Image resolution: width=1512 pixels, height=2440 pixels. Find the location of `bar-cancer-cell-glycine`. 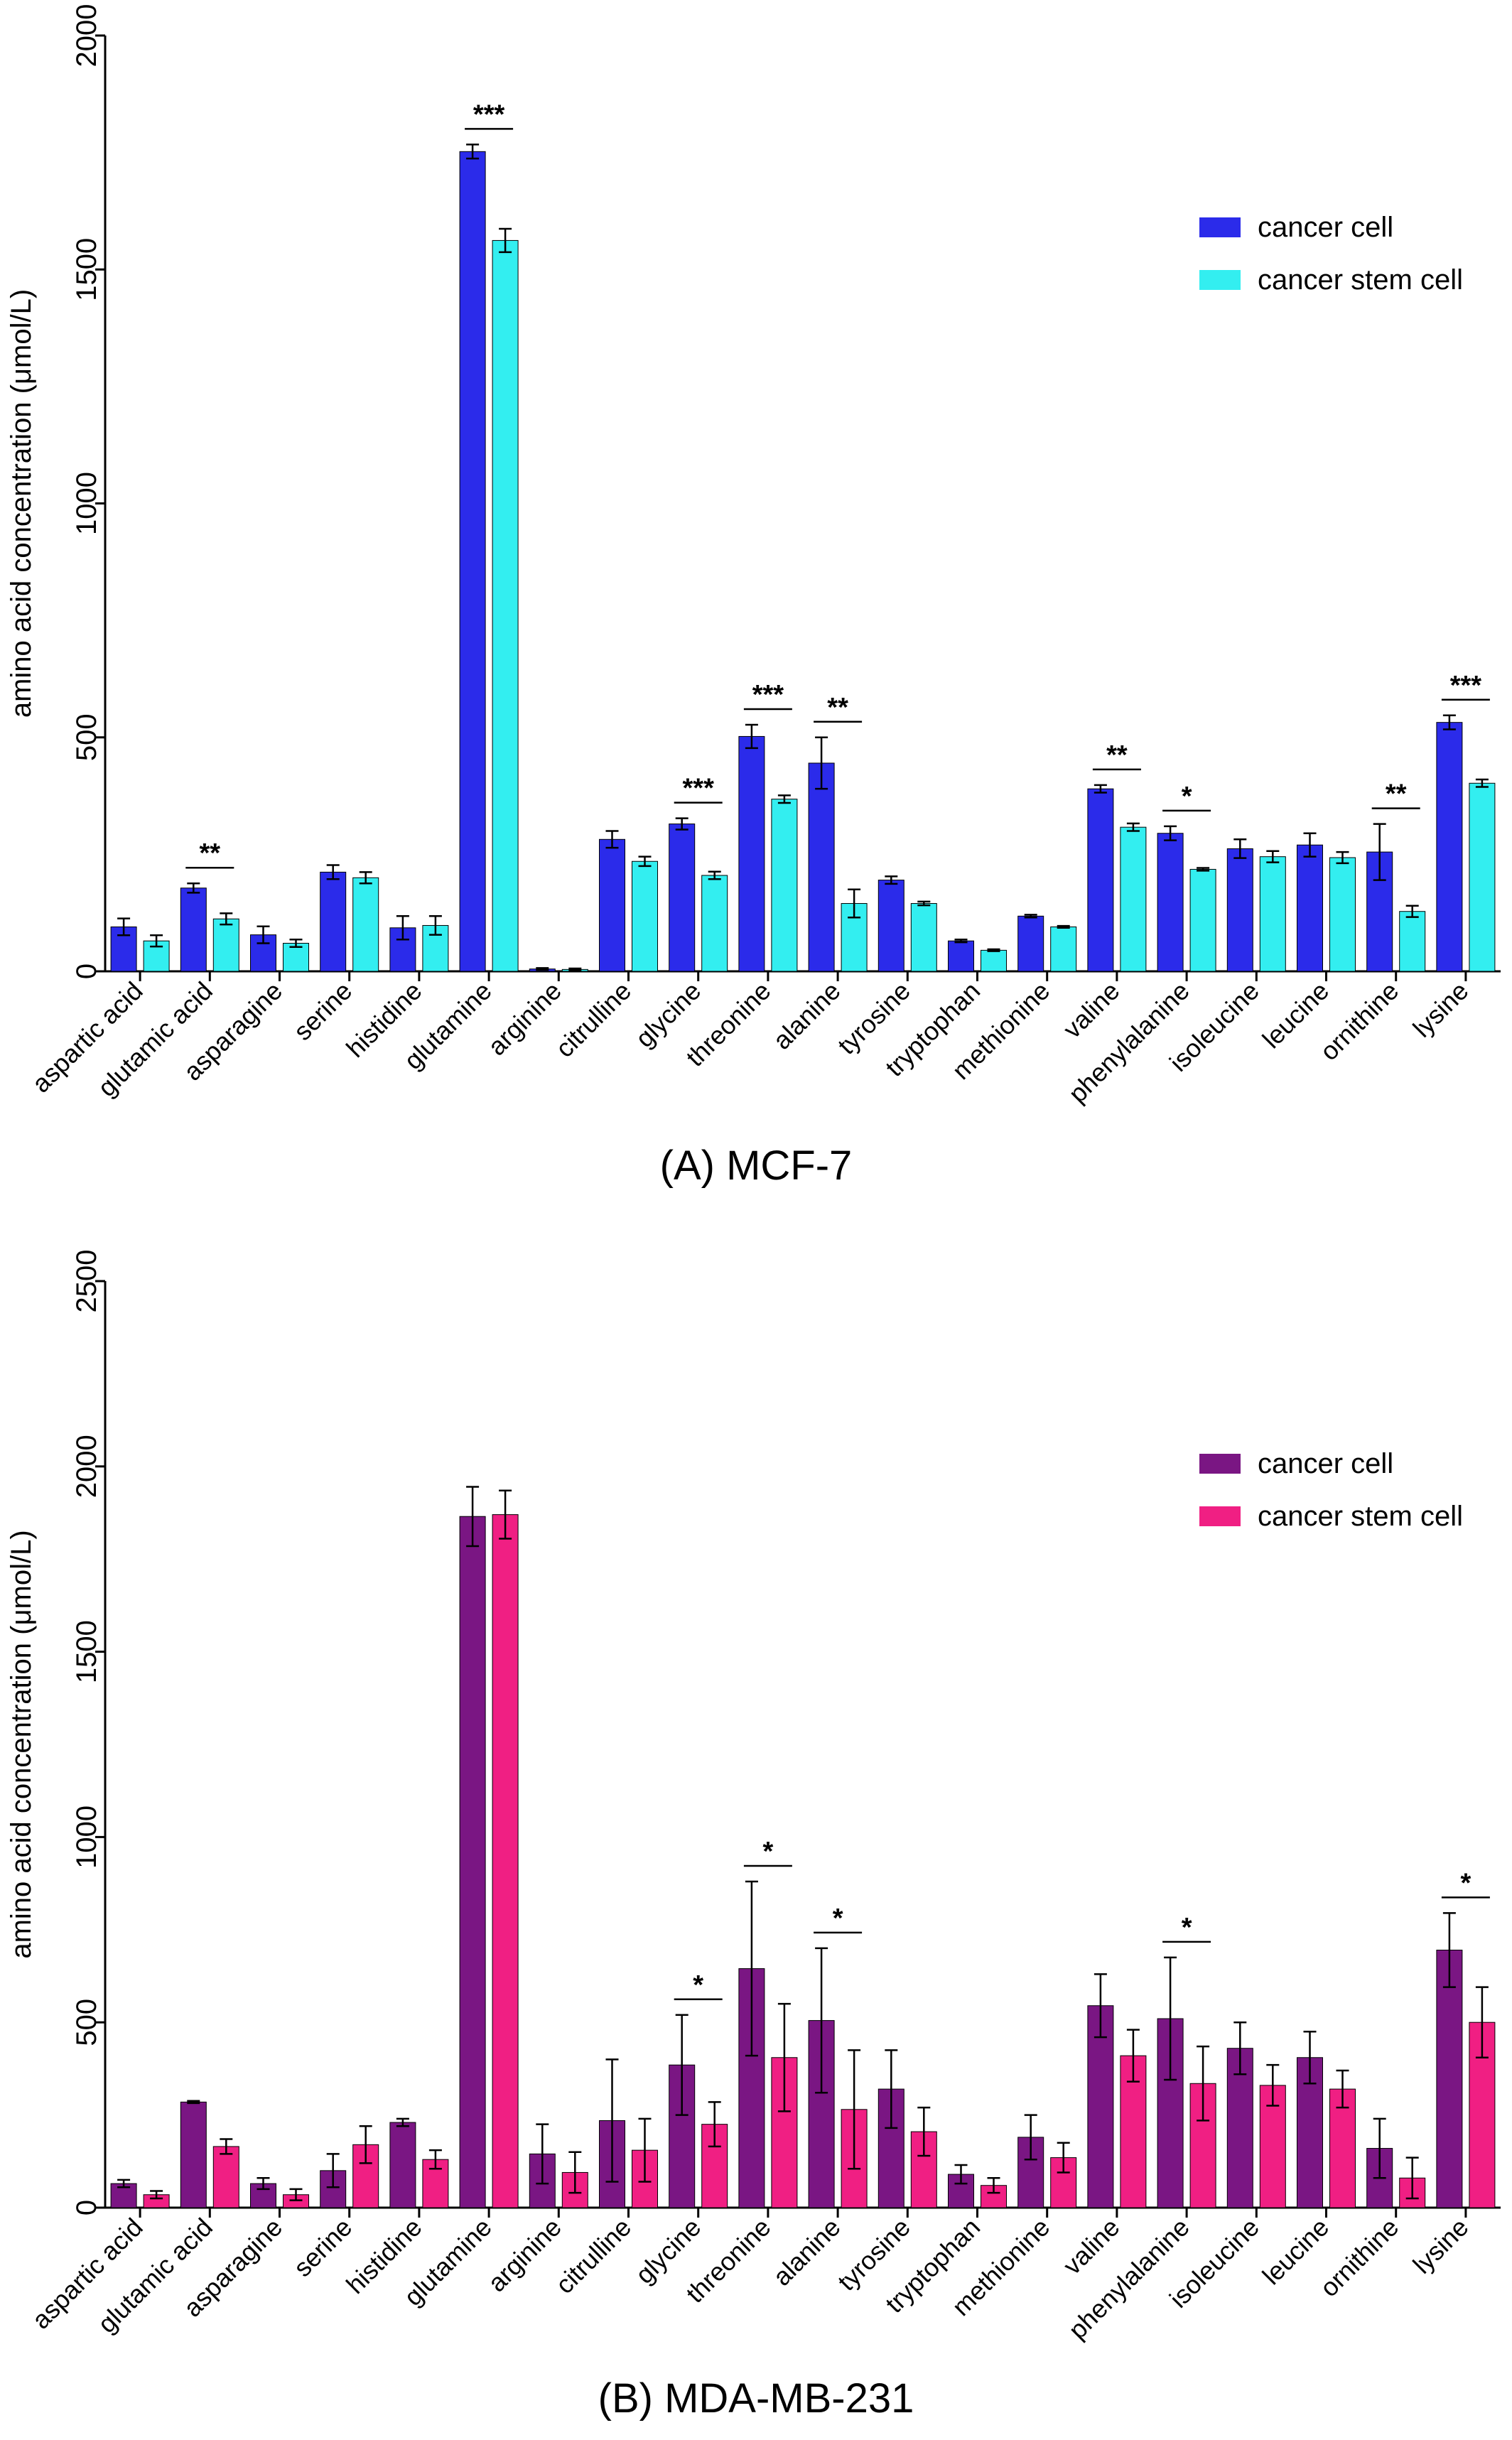

bar-cancer-cell-glycine is located at coordinates (682, 898).